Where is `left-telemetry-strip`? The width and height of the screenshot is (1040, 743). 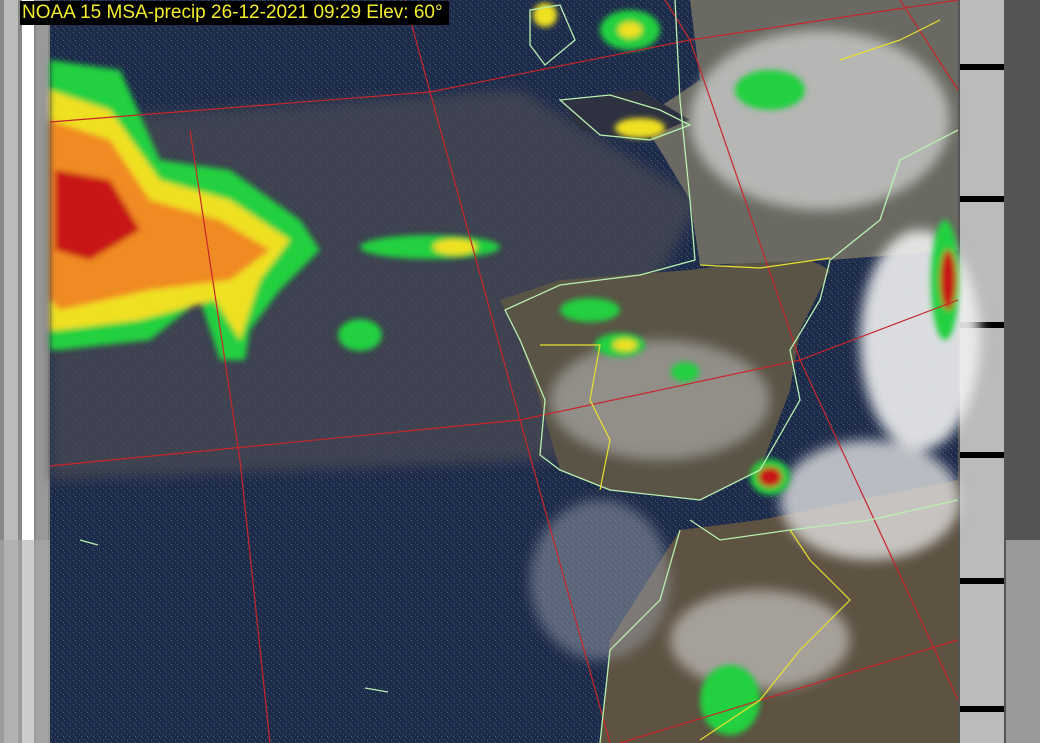
left-telemetry-strip is located at coordinates (25, 371).